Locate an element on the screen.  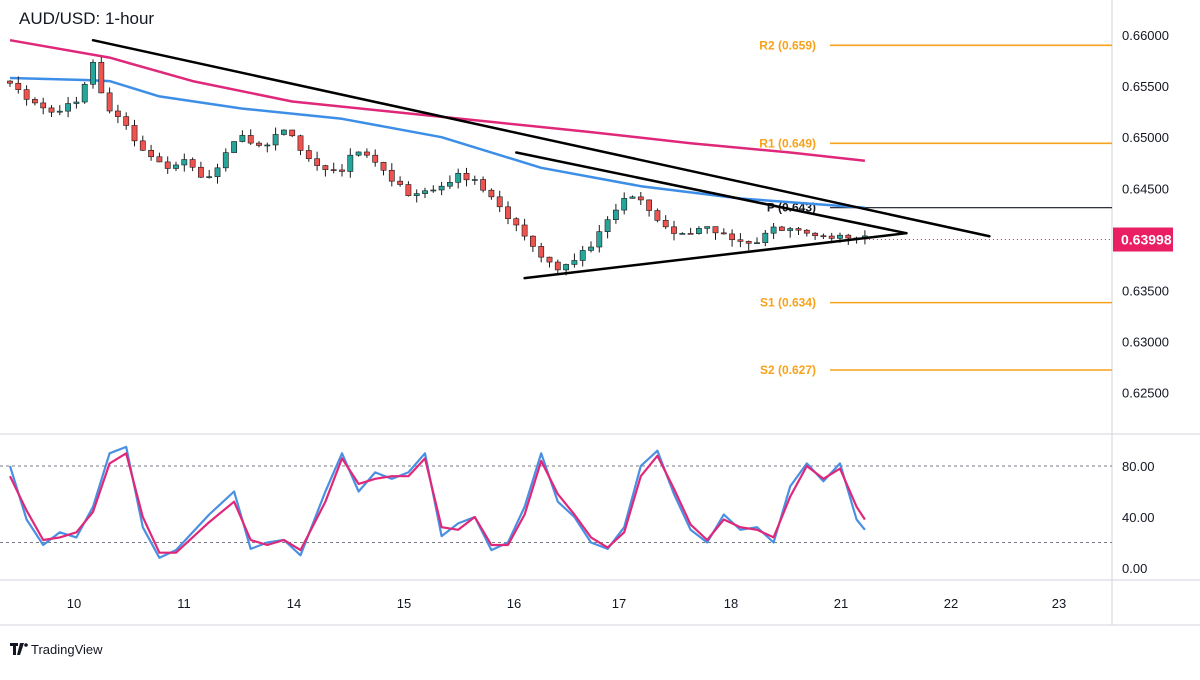
time-tick-label: 21 is located at coordinates (841, 603).